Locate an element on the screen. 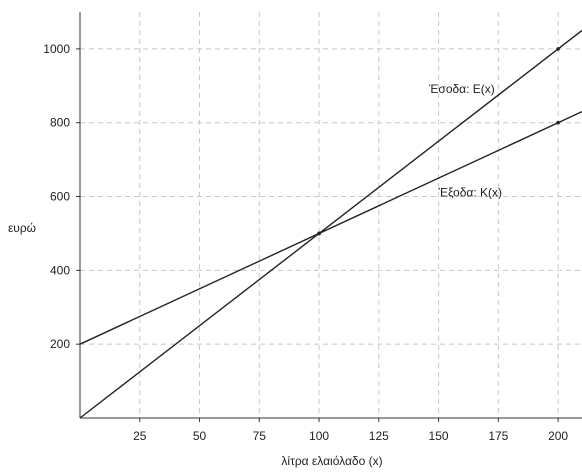 The image size is (582, 475). annotations: Έσοδα: E(x) Έξοδα: K(x) is located at coordinates (465, 140).